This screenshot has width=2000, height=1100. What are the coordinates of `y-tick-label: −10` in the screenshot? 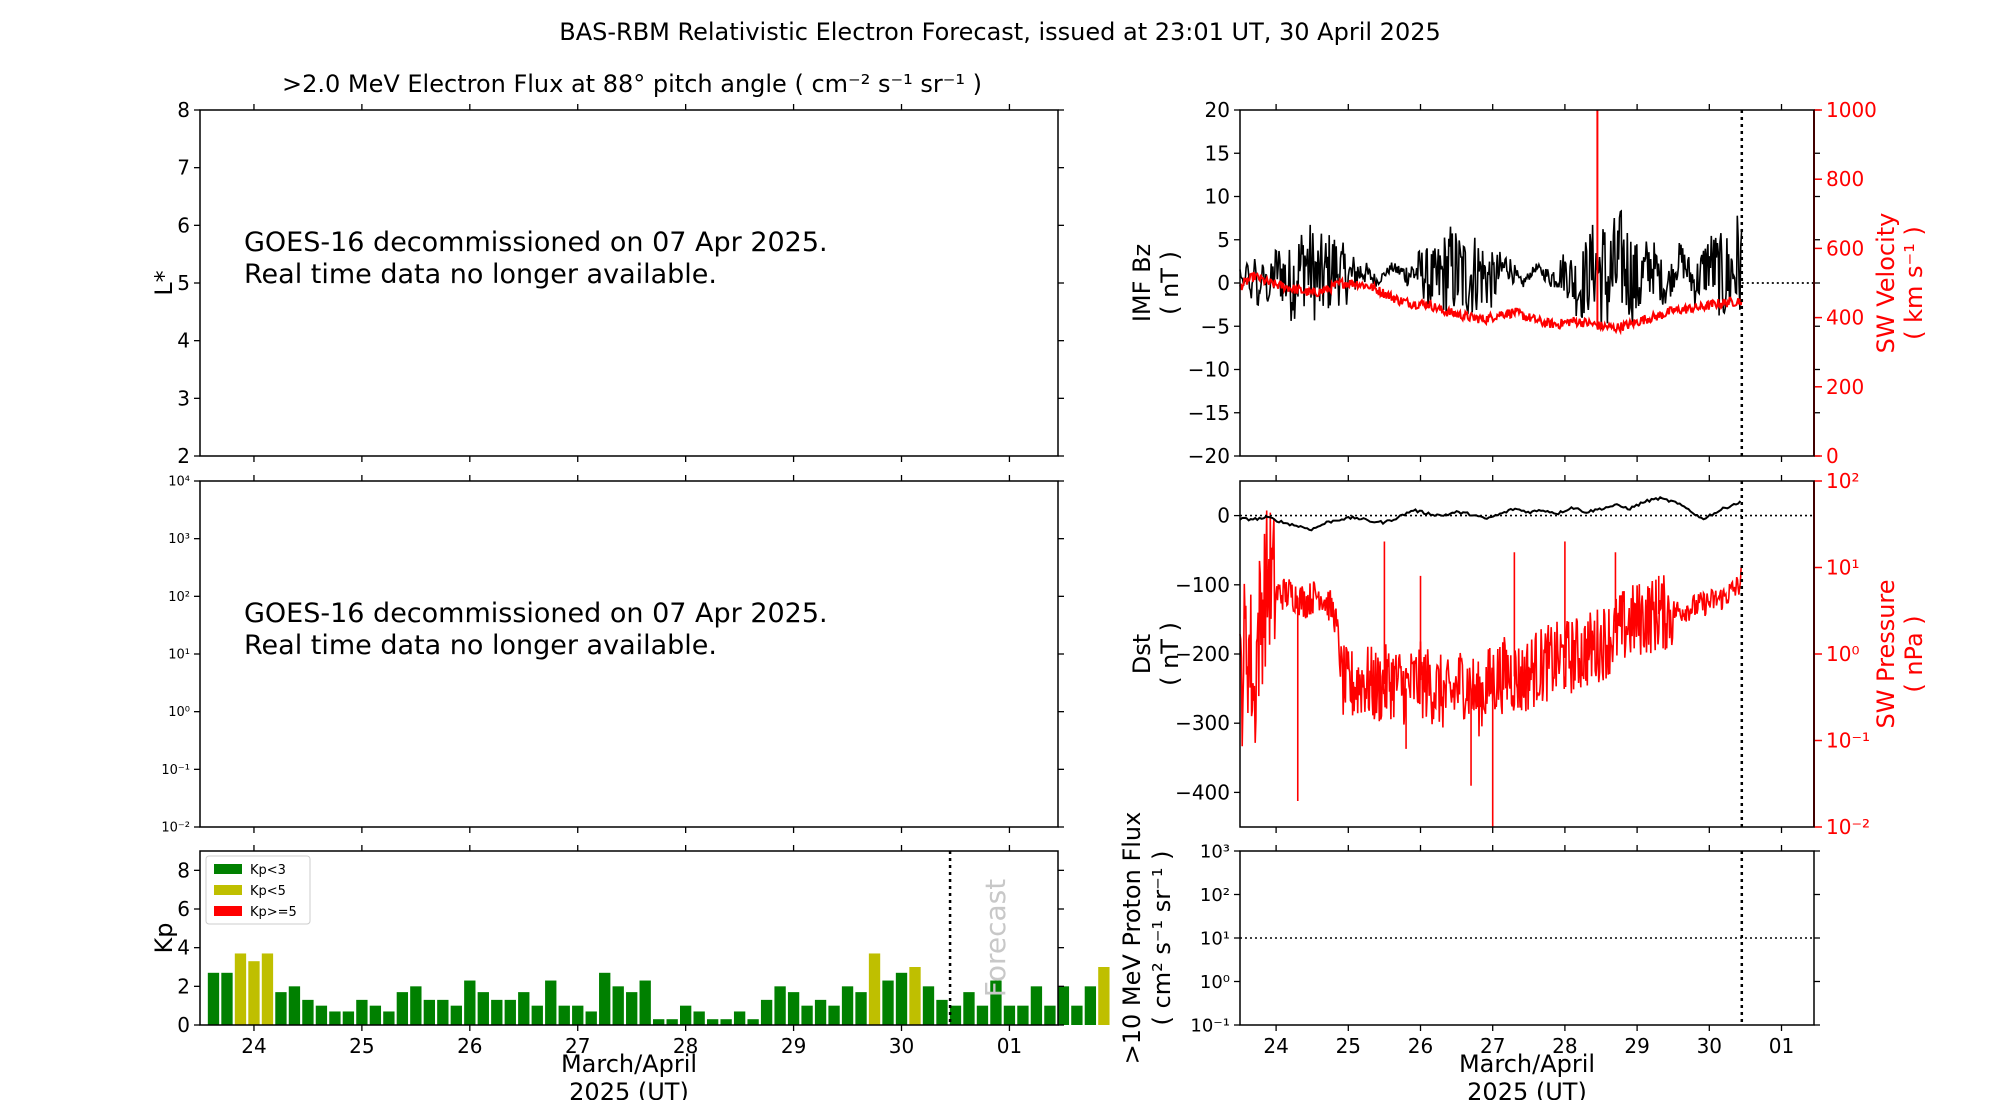 It's located at (1209, 370).